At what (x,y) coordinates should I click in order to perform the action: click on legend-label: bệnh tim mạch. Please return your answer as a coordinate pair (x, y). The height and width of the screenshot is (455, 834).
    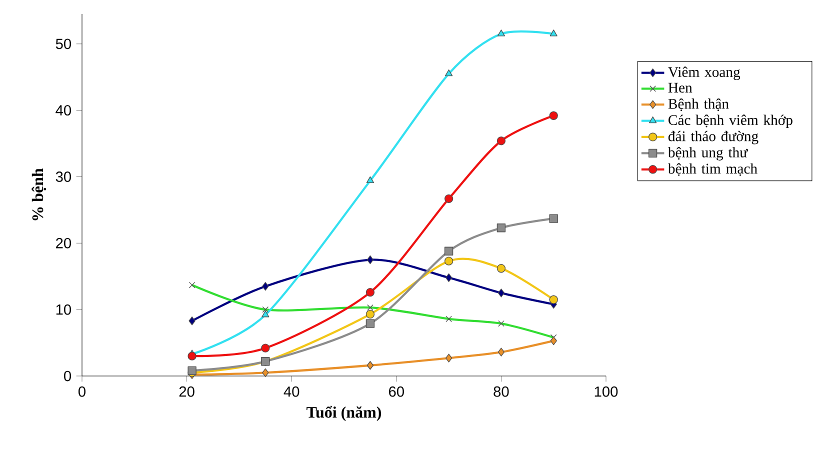
    Looking at the image, I should click on (713, 169).